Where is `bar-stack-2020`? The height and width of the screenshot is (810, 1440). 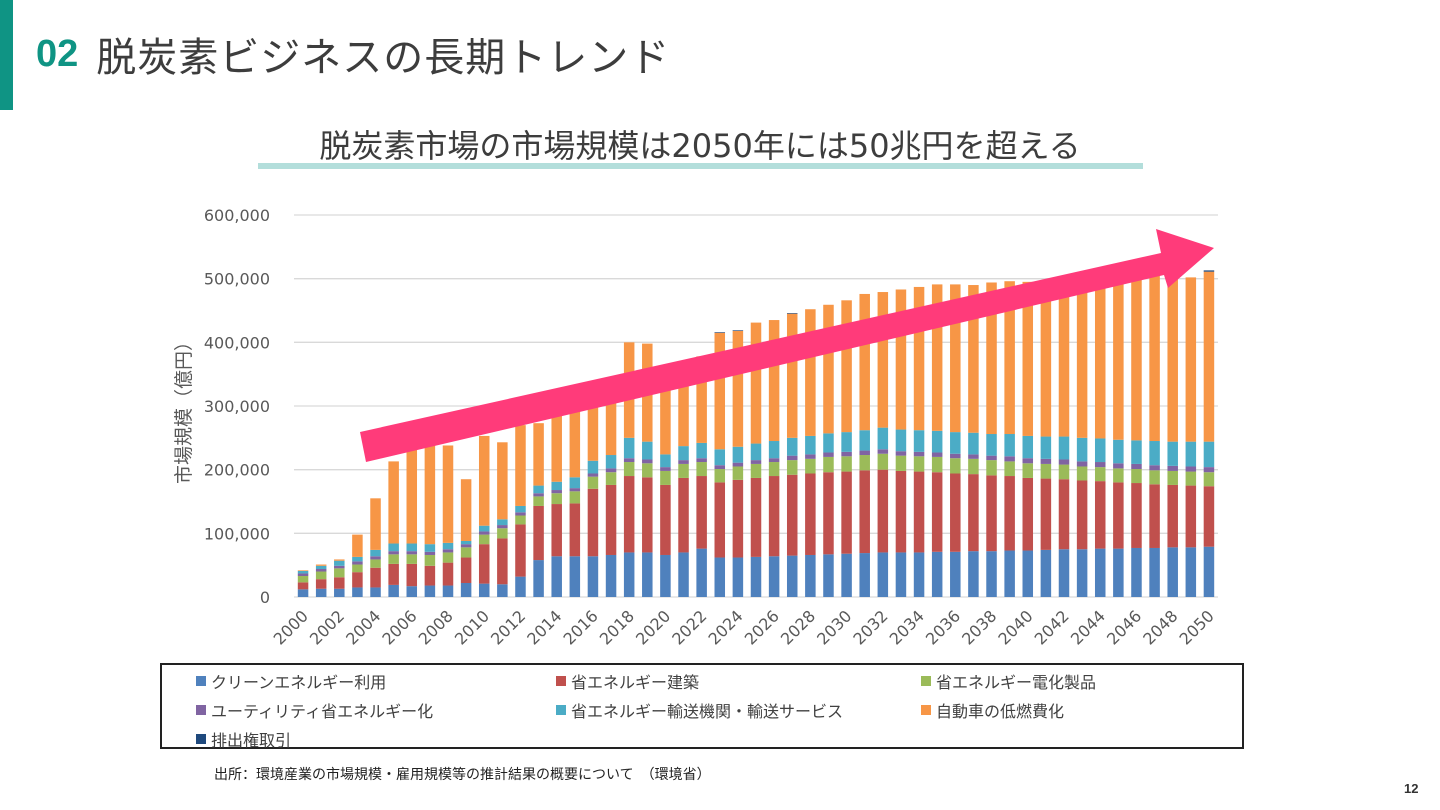
bar-stack-2020 is located at coordinates (665, 489).